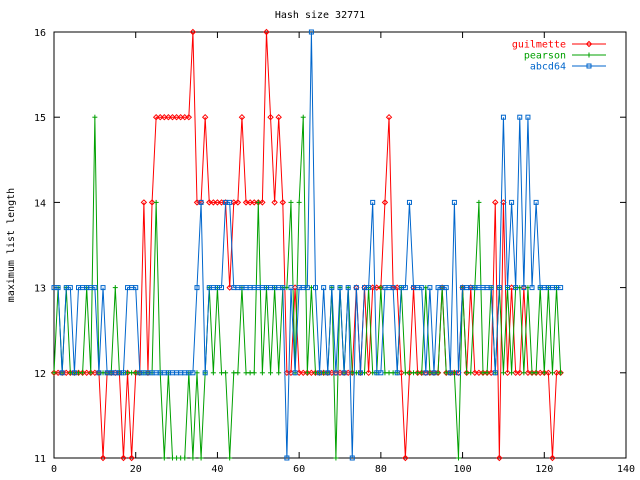 This screenshot has width=640, height=480. Describe the element at coordinates (463, 469) in the screenshot. I see `x-tick-label: 100` at that location.